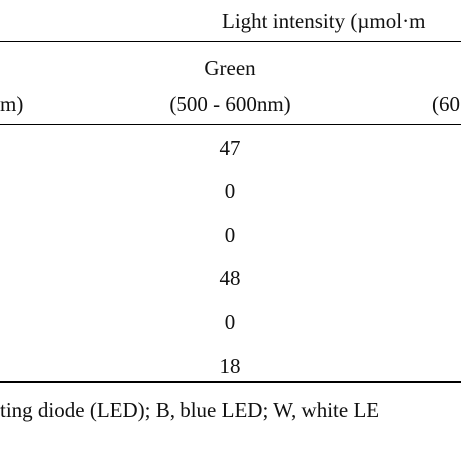  Describe the element at coordinates (230, 366) in the screenshot. I see `green-value-row-6: 18` at that location.